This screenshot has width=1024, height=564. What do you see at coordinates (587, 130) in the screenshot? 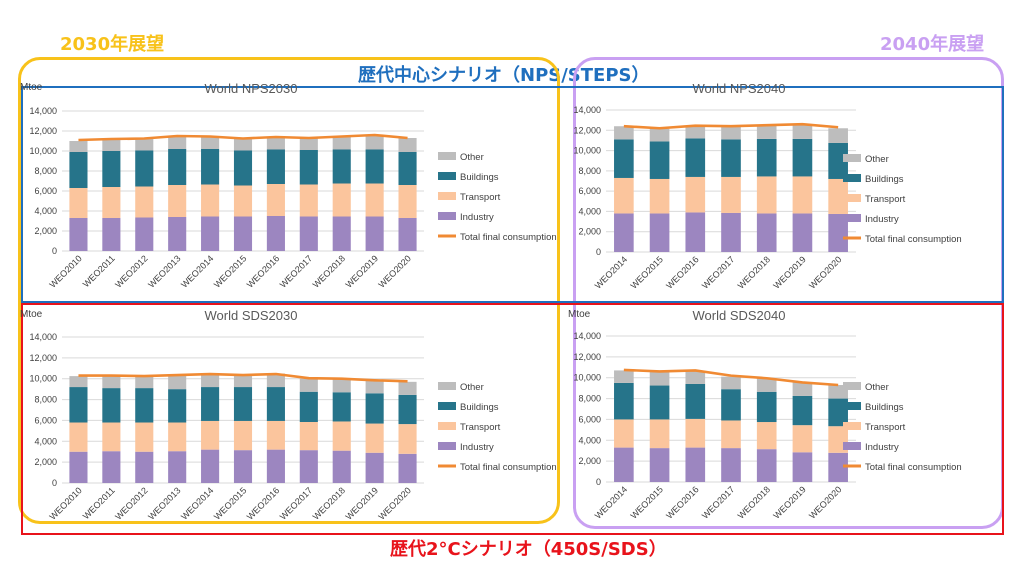
I see `chart1-y-tick-label: 12,000` at bounding box center [587, 130].